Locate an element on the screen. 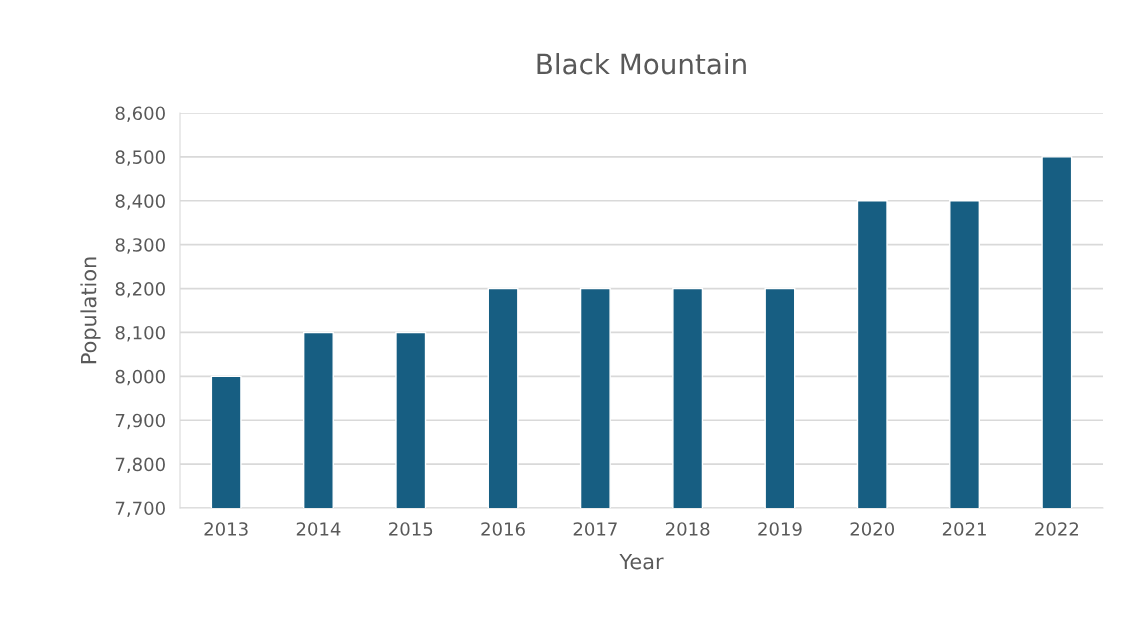  chart-title: Black Mountain is located at coordinates (641, 64).